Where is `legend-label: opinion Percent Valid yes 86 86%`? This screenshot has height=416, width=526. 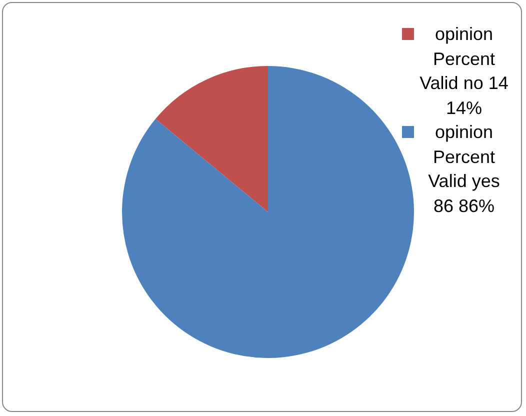 legend-label: opinion Percent Valid yes 86 86% is located at coordinates (464, 169).